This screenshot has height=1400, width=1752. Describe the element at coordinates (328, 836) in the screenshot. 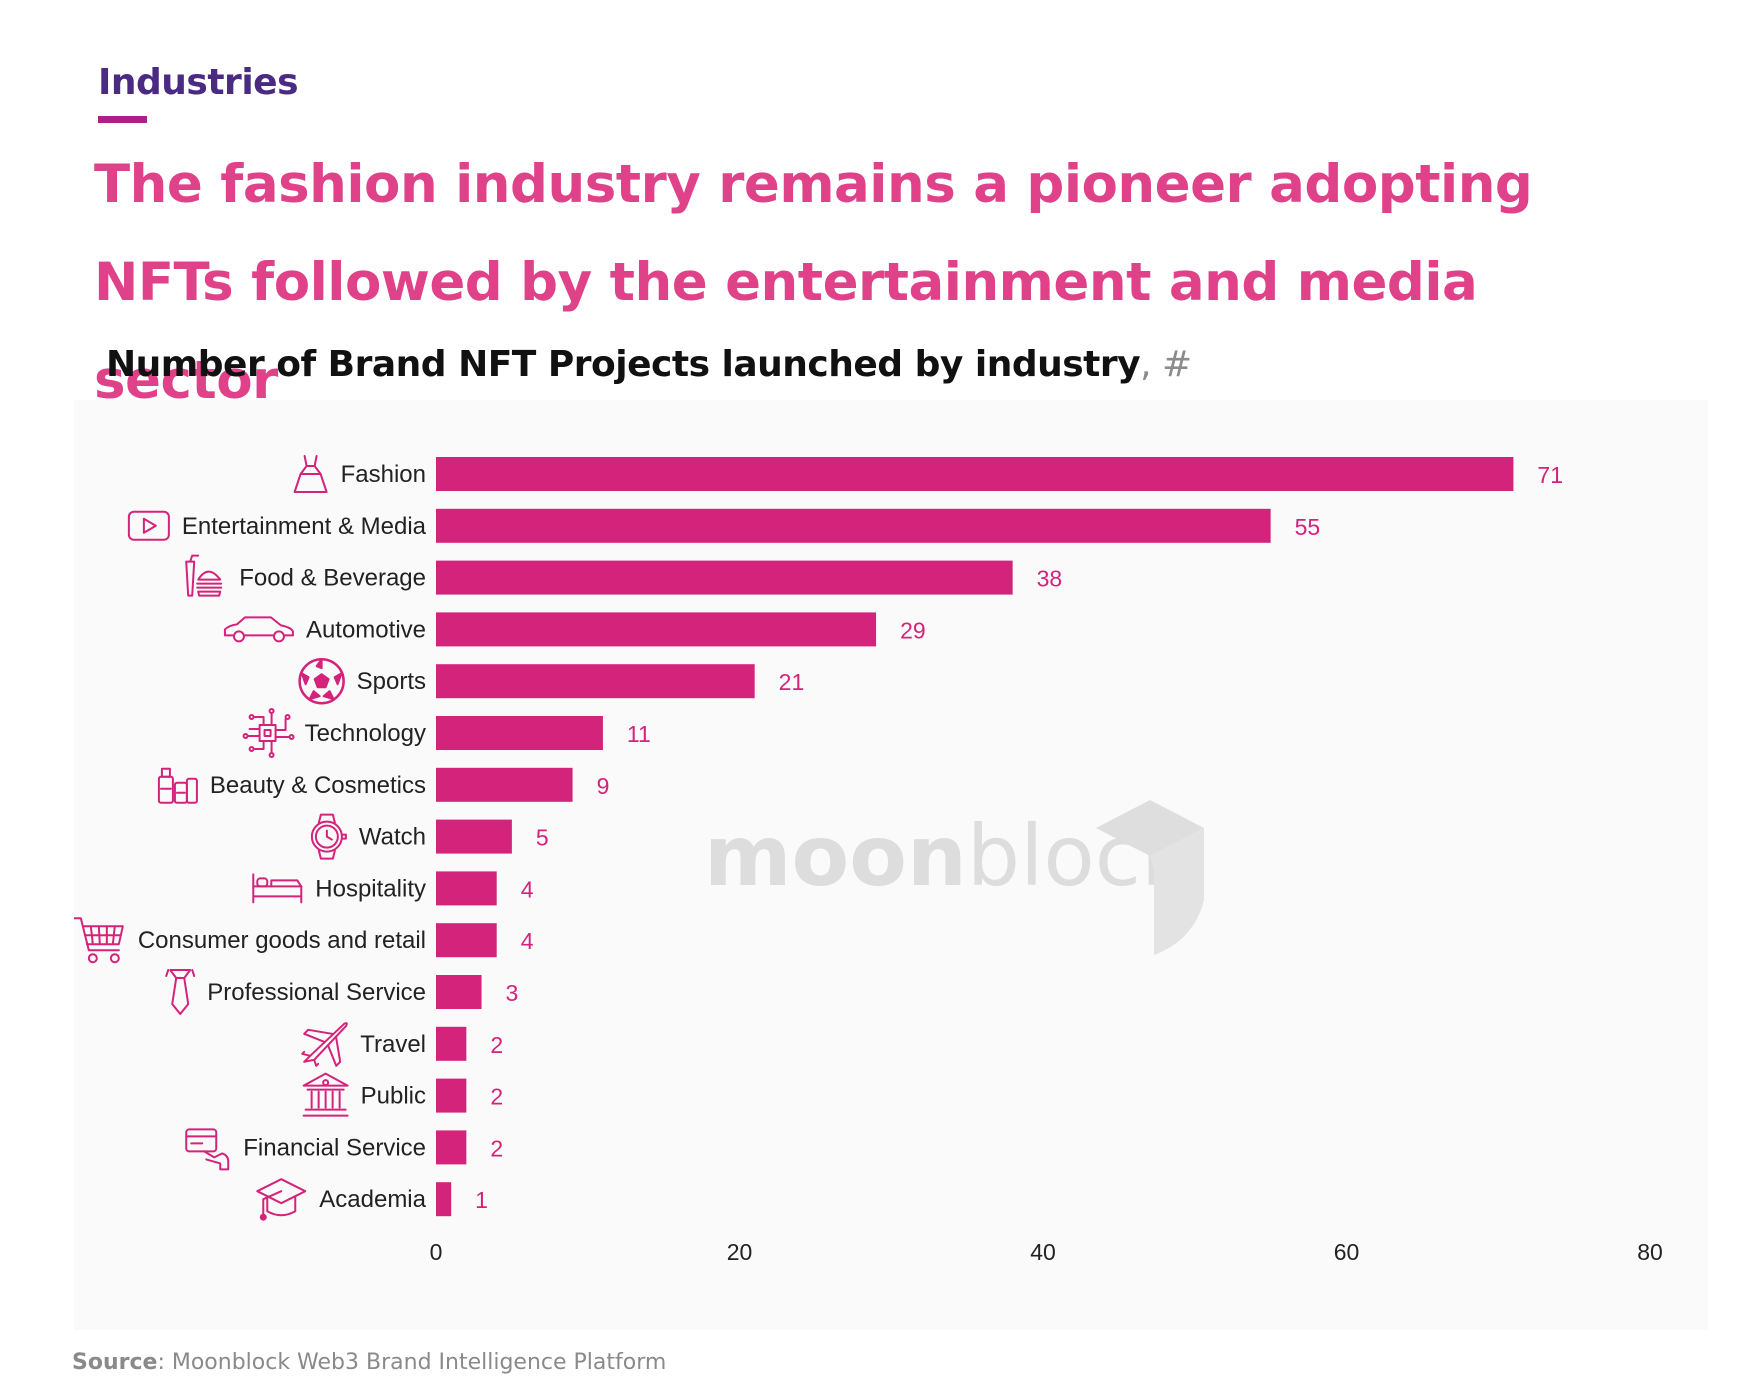

I see `watch-icon` at that location.